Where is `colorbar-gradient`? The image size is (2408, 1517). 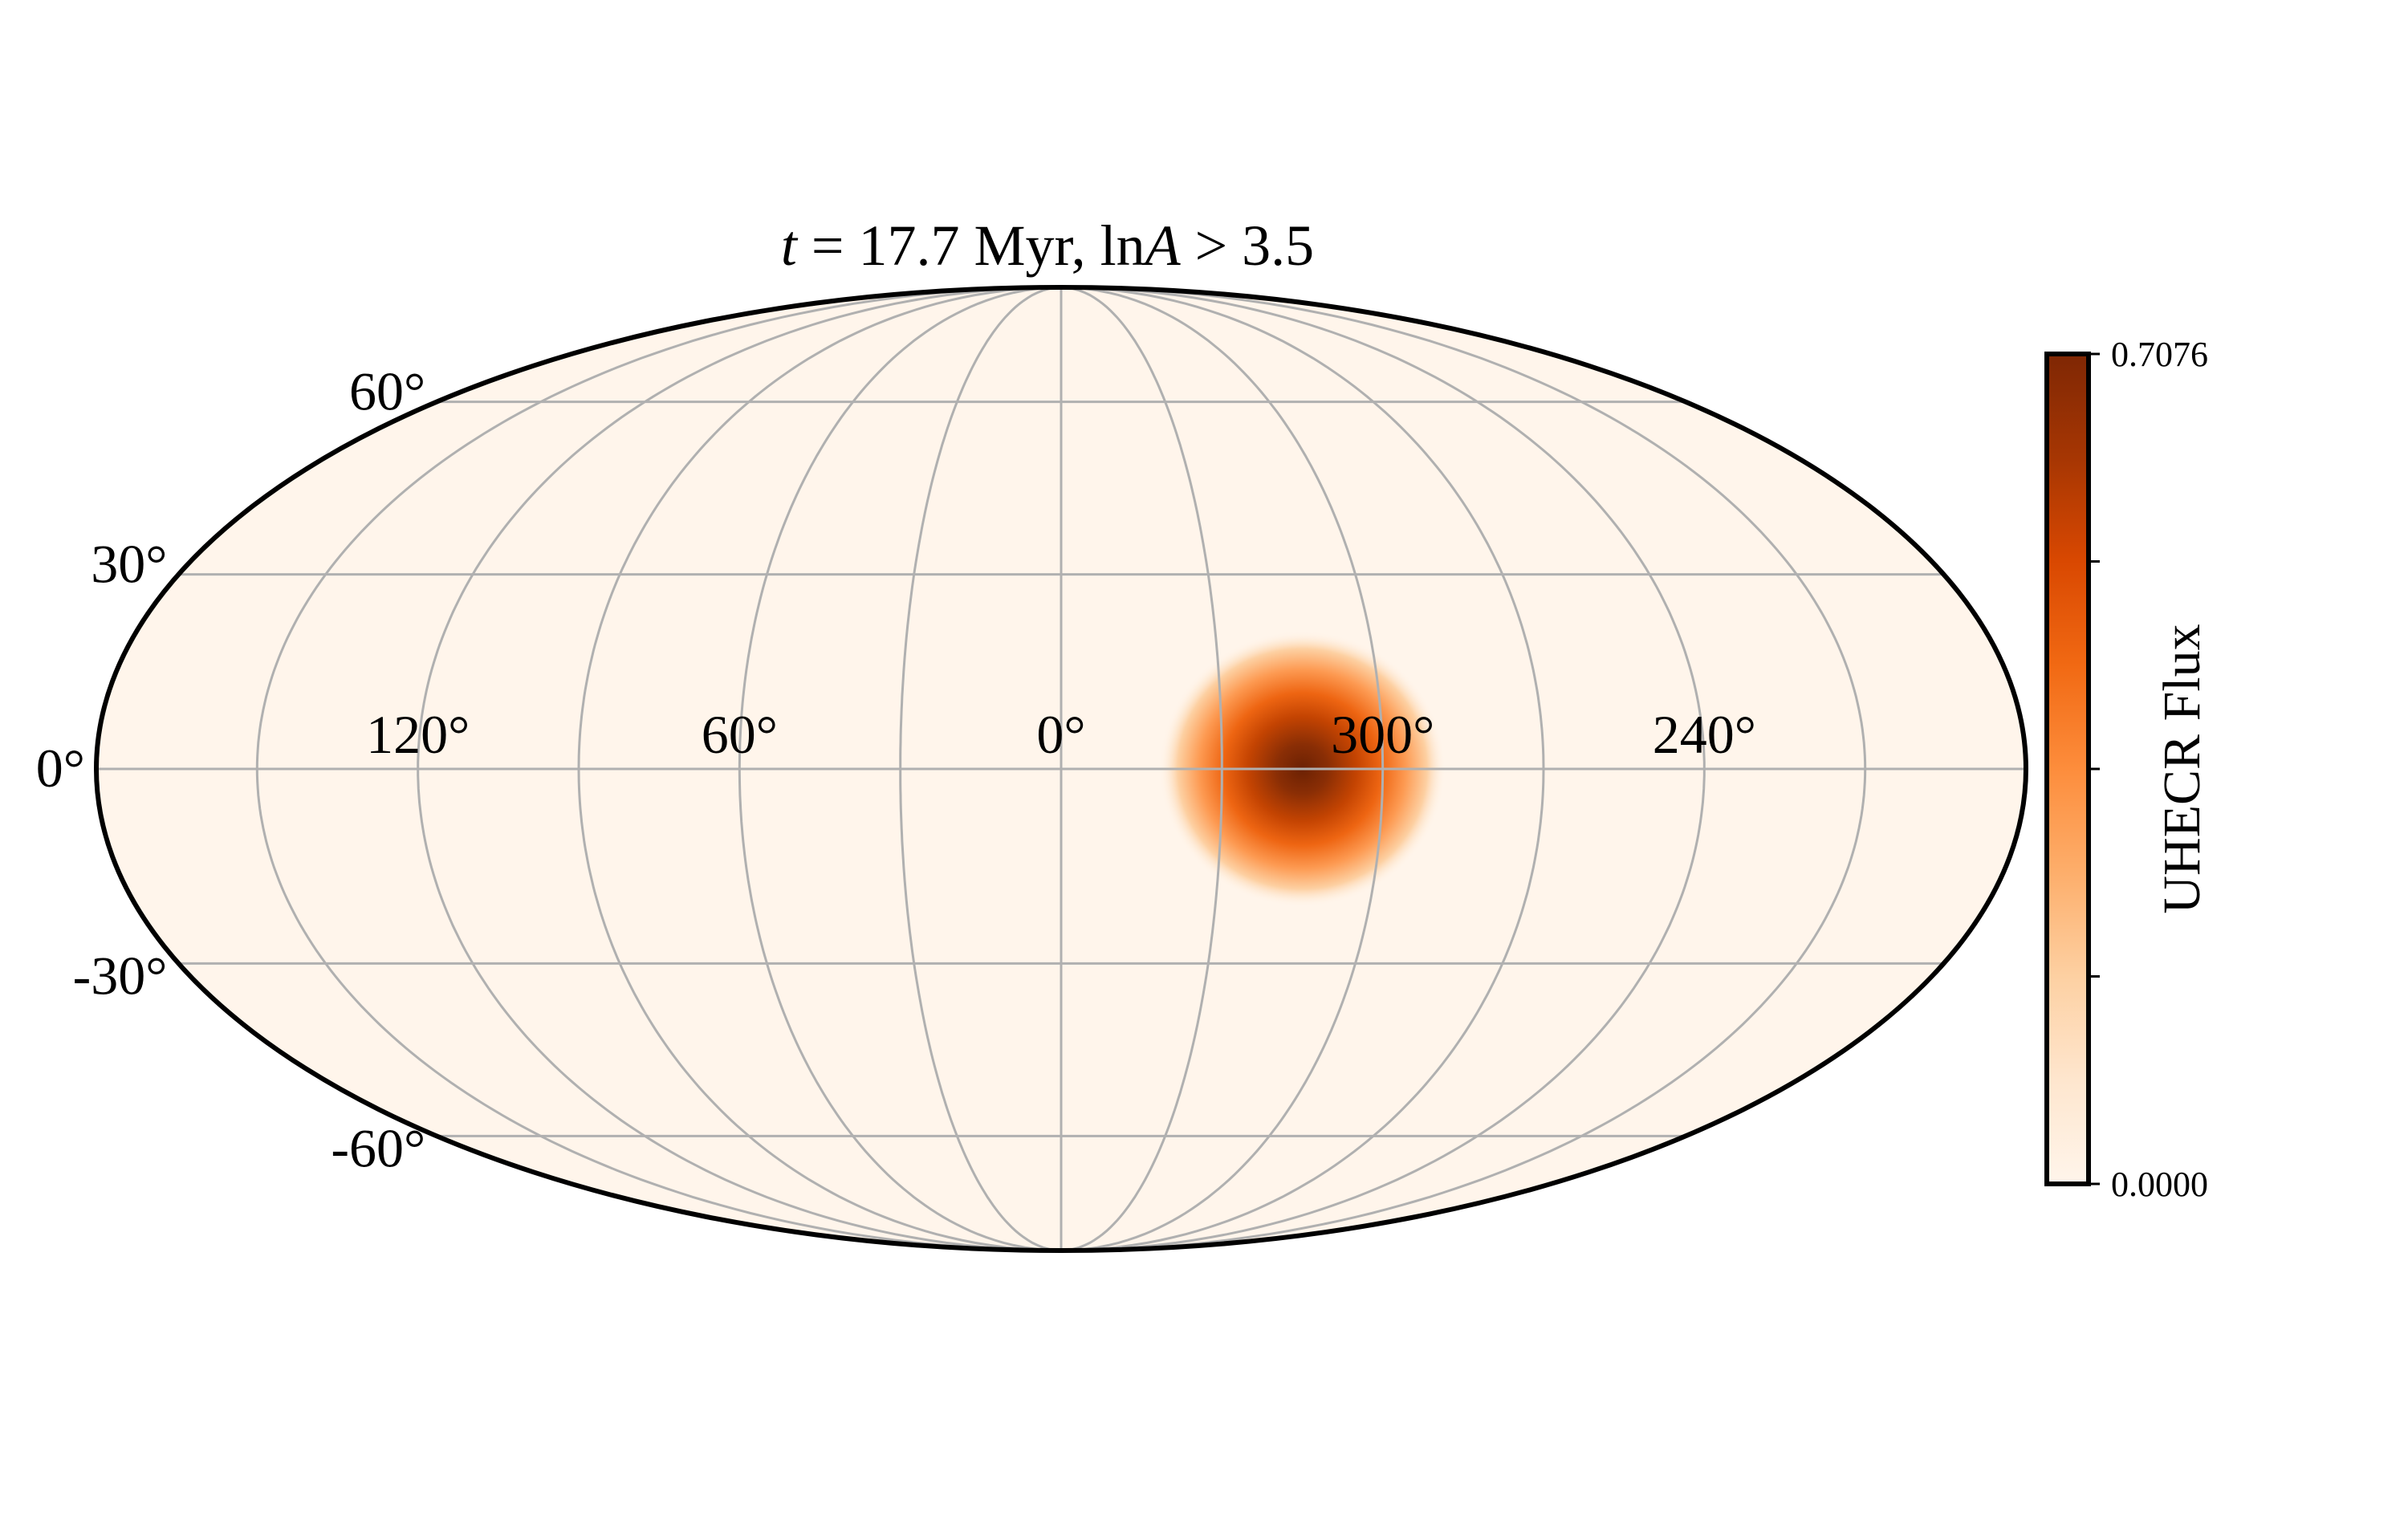 colorbar-gradient is located at coordinates (2067, 769).